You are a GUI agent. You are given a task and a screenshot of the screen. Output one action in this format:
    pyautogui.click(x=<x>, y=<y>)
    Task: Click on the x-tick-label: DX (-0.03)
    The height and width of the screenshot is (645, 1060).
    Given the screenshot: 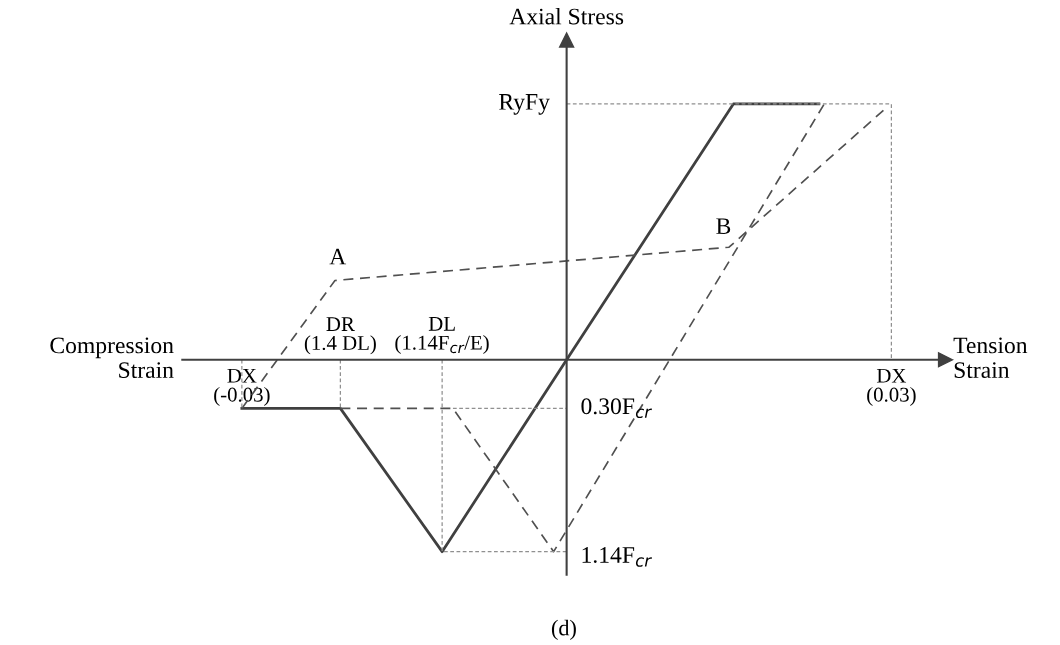 What is the action you would take?
    pyautogui.click(x=242, y=387)
    